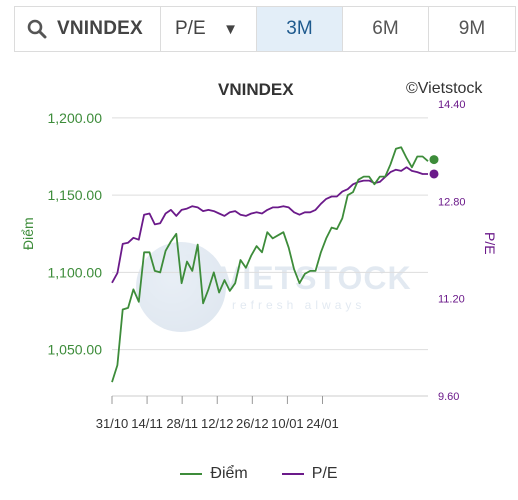 This screenshot has height=500, width=518. I want to click on chart-title: VNINDEX, so click(256, 89).